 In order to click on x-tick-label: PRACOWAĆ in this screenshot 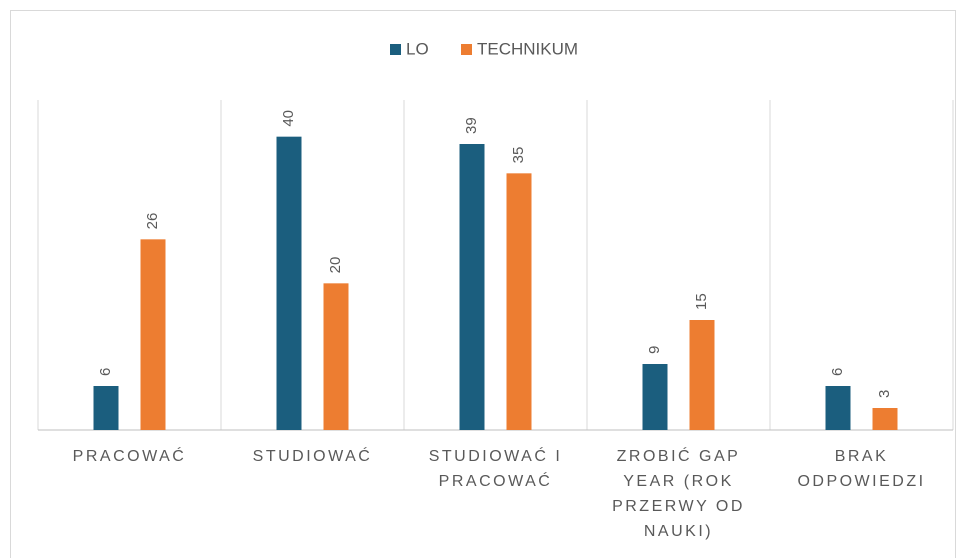, I will do `click(129, 456)`.